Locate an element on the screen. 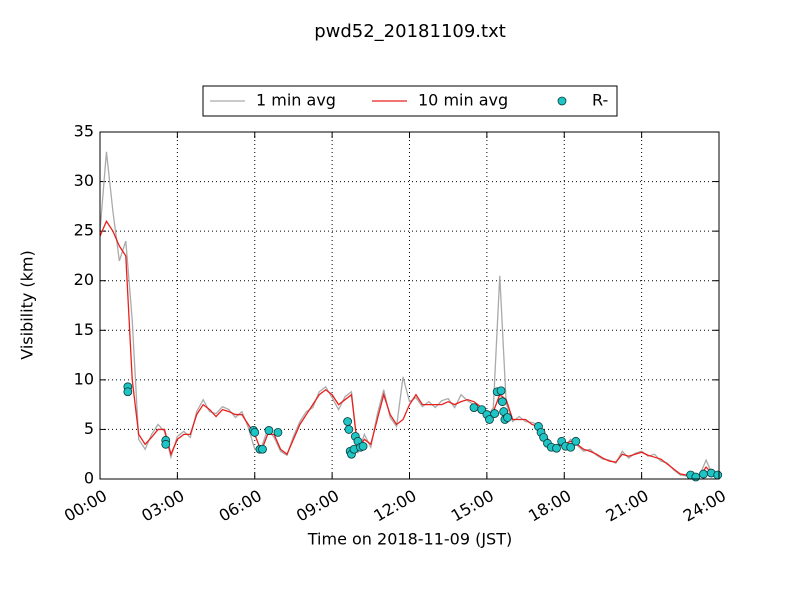 The height and width of the screenshot is (600, 800). x-tick-label: 12:00 is located at coordinates (394, 506).